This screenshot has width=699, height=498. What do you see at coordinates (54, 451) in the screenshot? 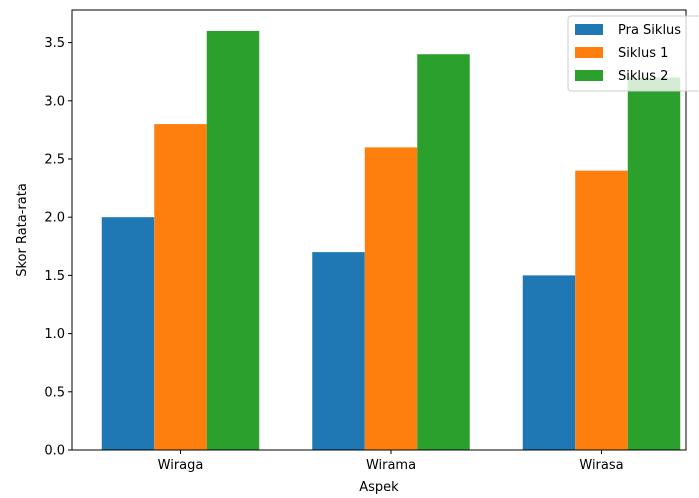
I see `y-tick-label: 0.0` at bounding box center [54, 451].